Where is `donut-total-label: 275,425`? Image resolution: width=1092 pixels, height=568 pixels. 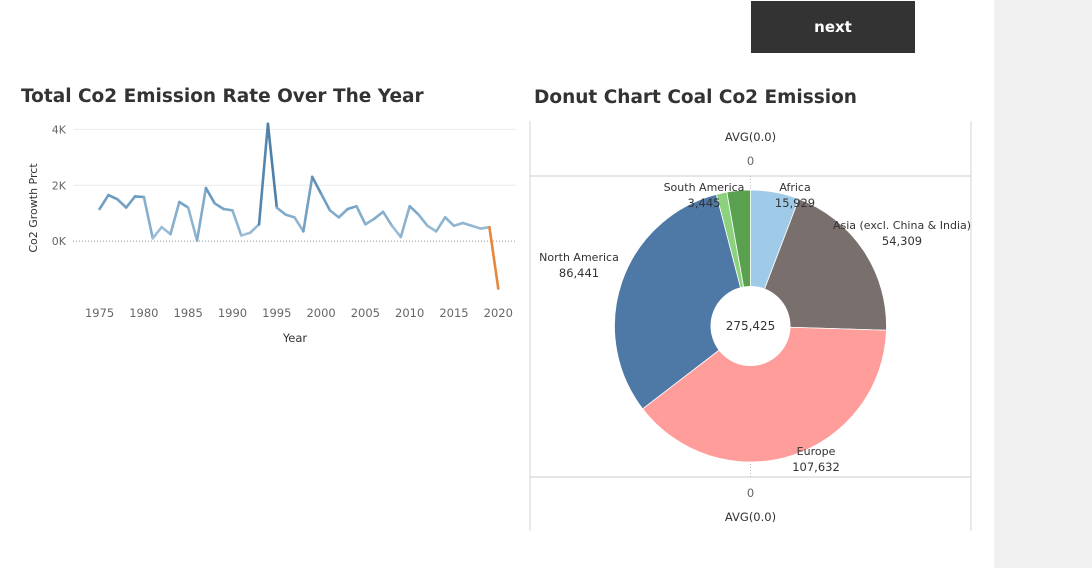
donut-total-label: 275,425 is located at coordinates (751, 326).